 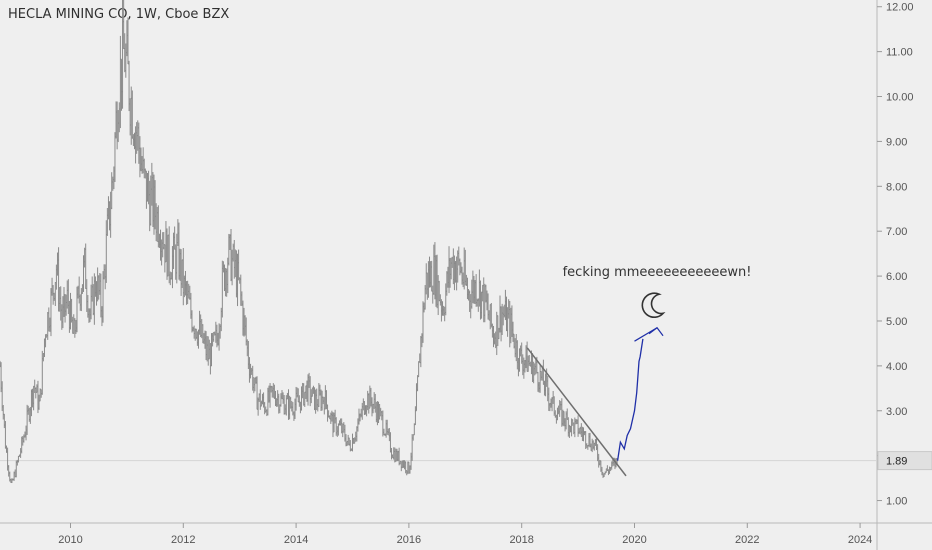 What do you see at coordinates (899, 53) in the screenshot?
I see `y-tick-label: 11.00` at bounding box center [899, 53].